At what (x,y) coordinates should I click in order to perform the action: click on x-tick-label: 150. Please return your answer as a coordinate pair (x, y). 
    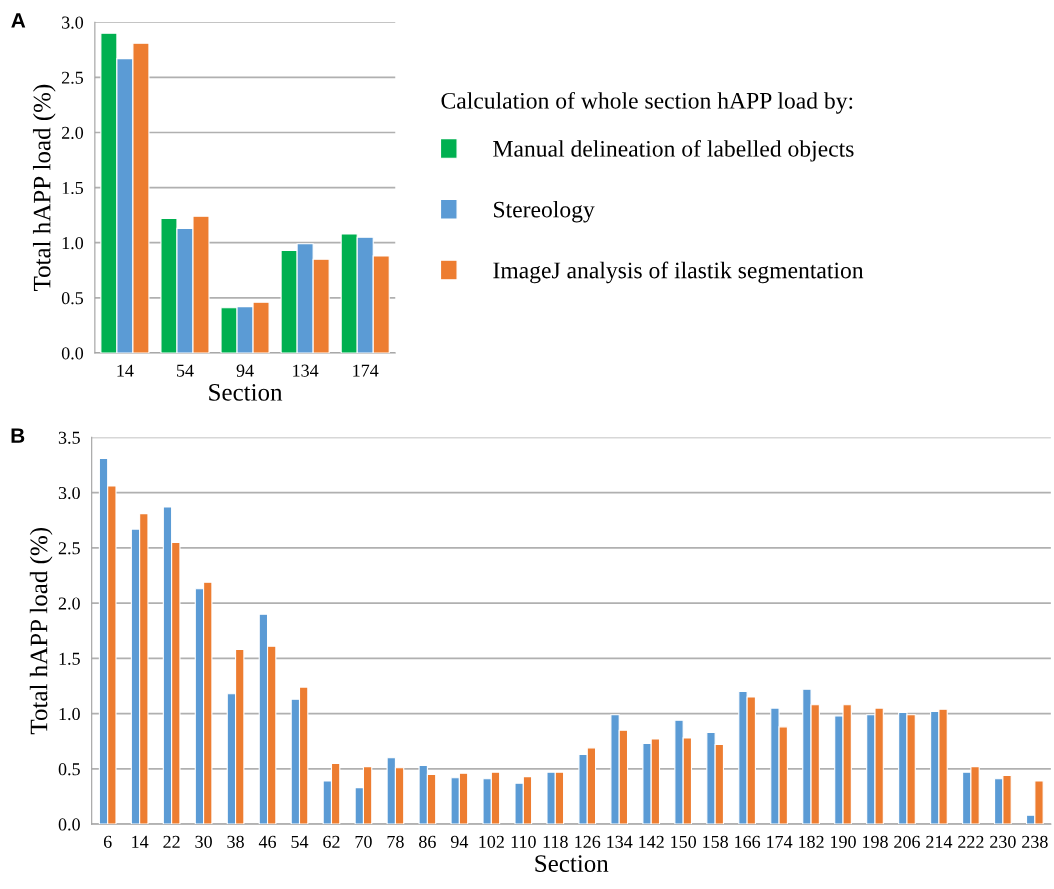
    Looking at the image, I should click on (684, 841).